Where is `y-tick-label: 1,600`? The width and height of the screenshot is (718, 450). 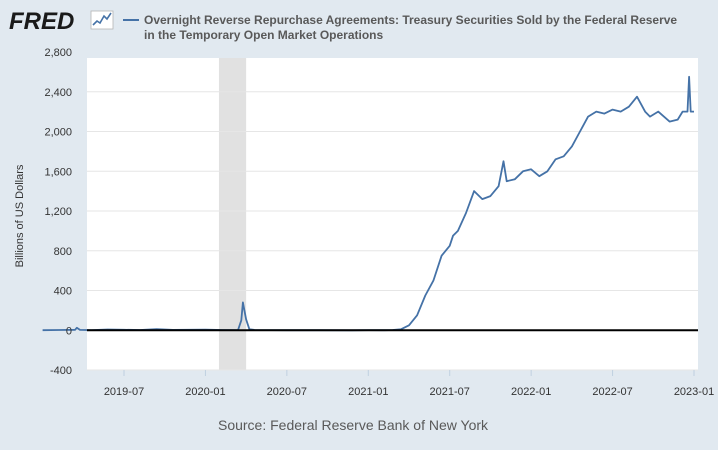 y-tick-label: 1,600 is located at coordinates (58, 172).